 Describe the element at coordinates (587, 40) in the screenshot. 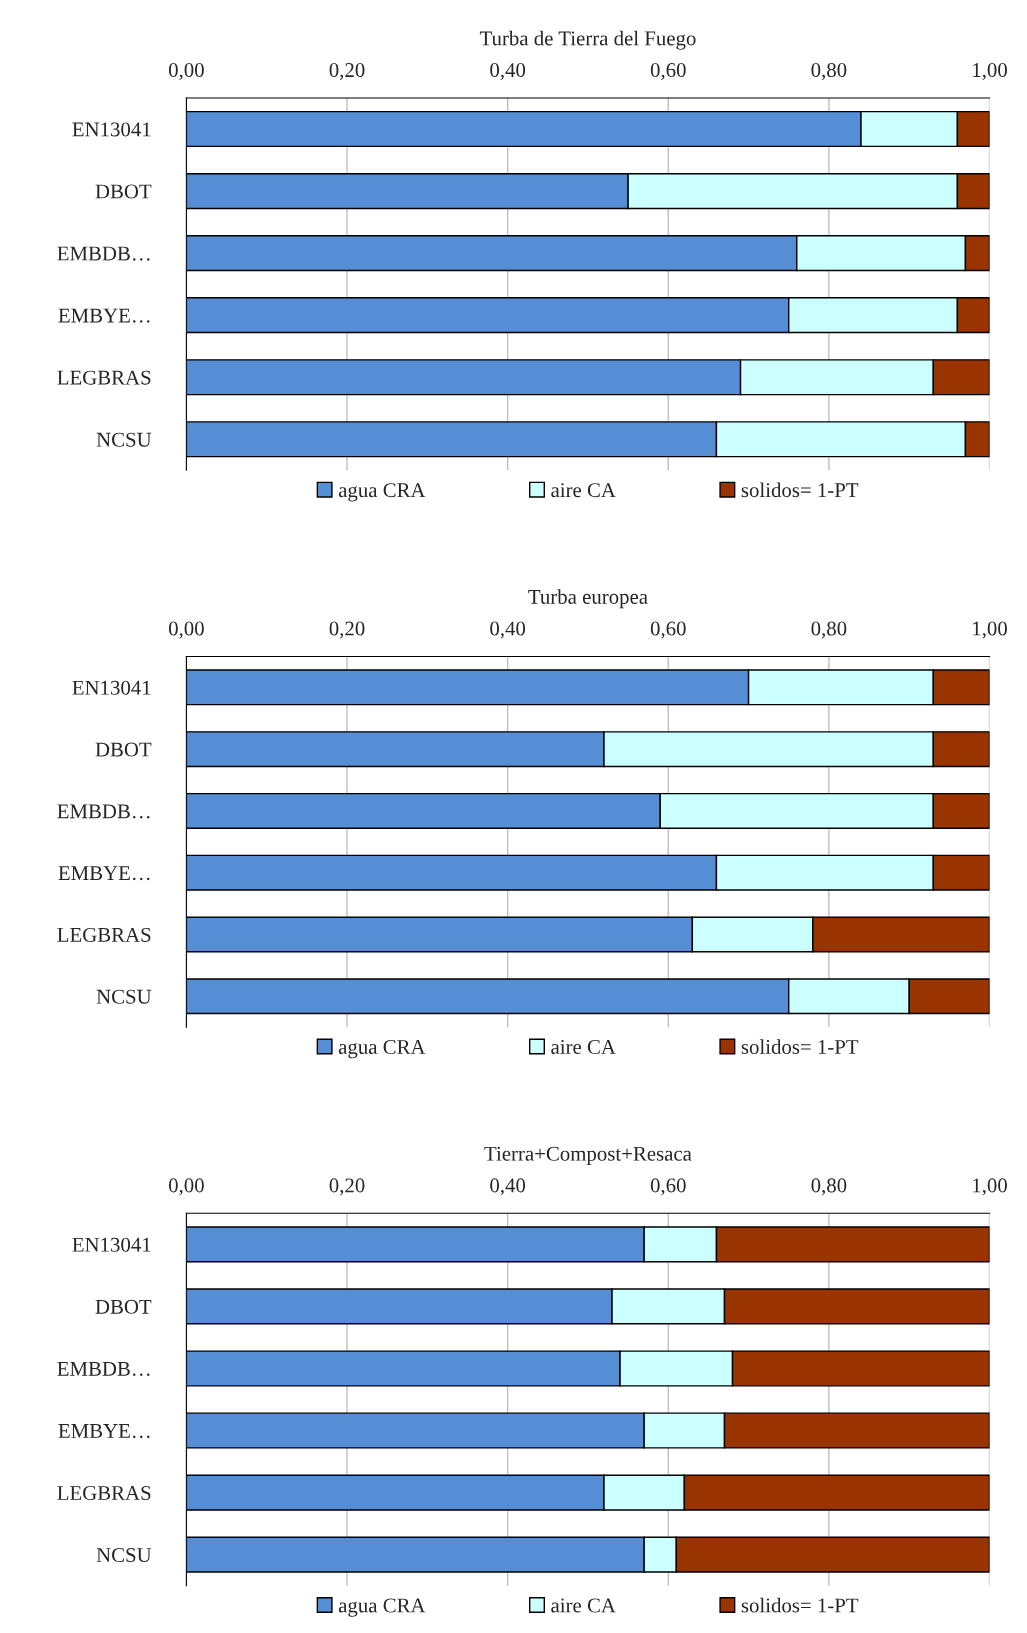

I see `chart-title: Turba de Tierra del Fuego` at that location.